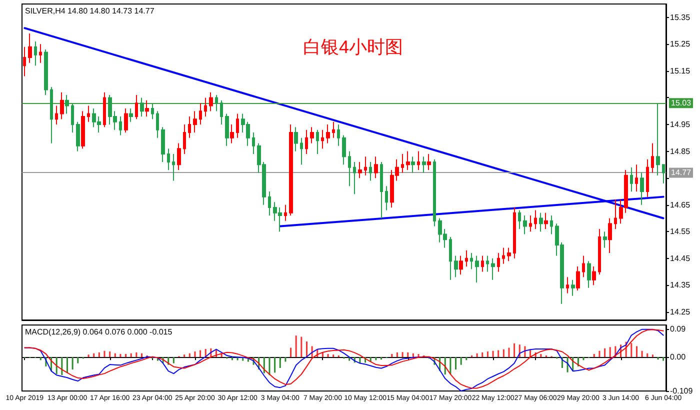  I want to click on ref-line-label: 15.03, so click(681, 103).